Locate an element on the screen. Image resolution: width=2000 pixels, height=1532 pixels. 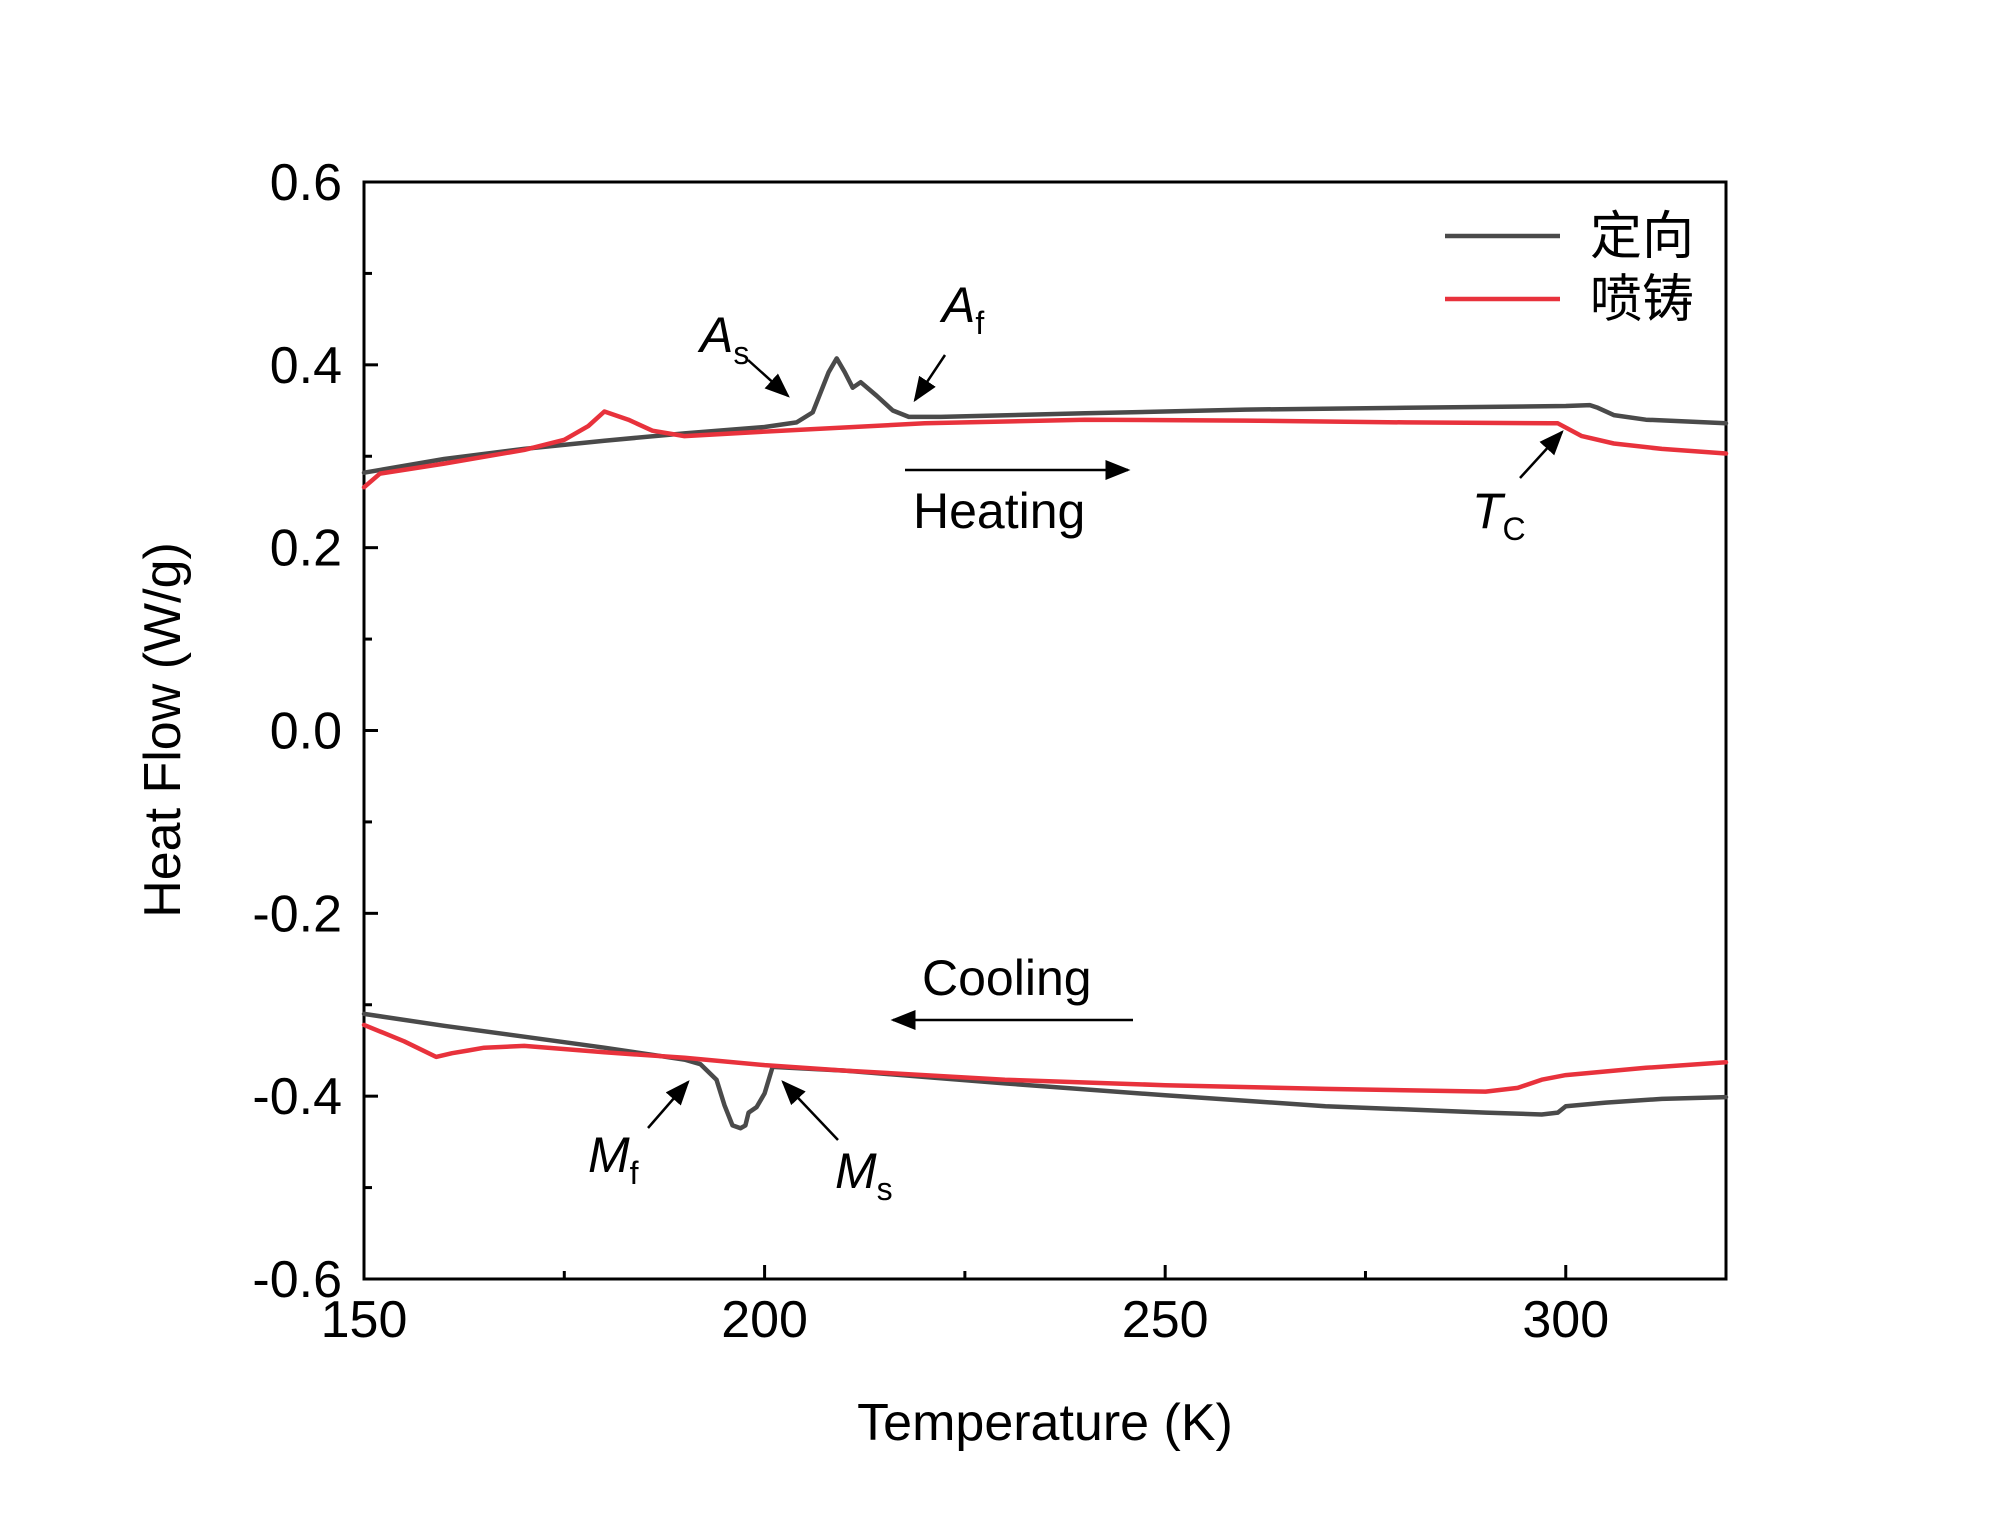
label-tc-sub: C is located at coordinates (1514, 529).